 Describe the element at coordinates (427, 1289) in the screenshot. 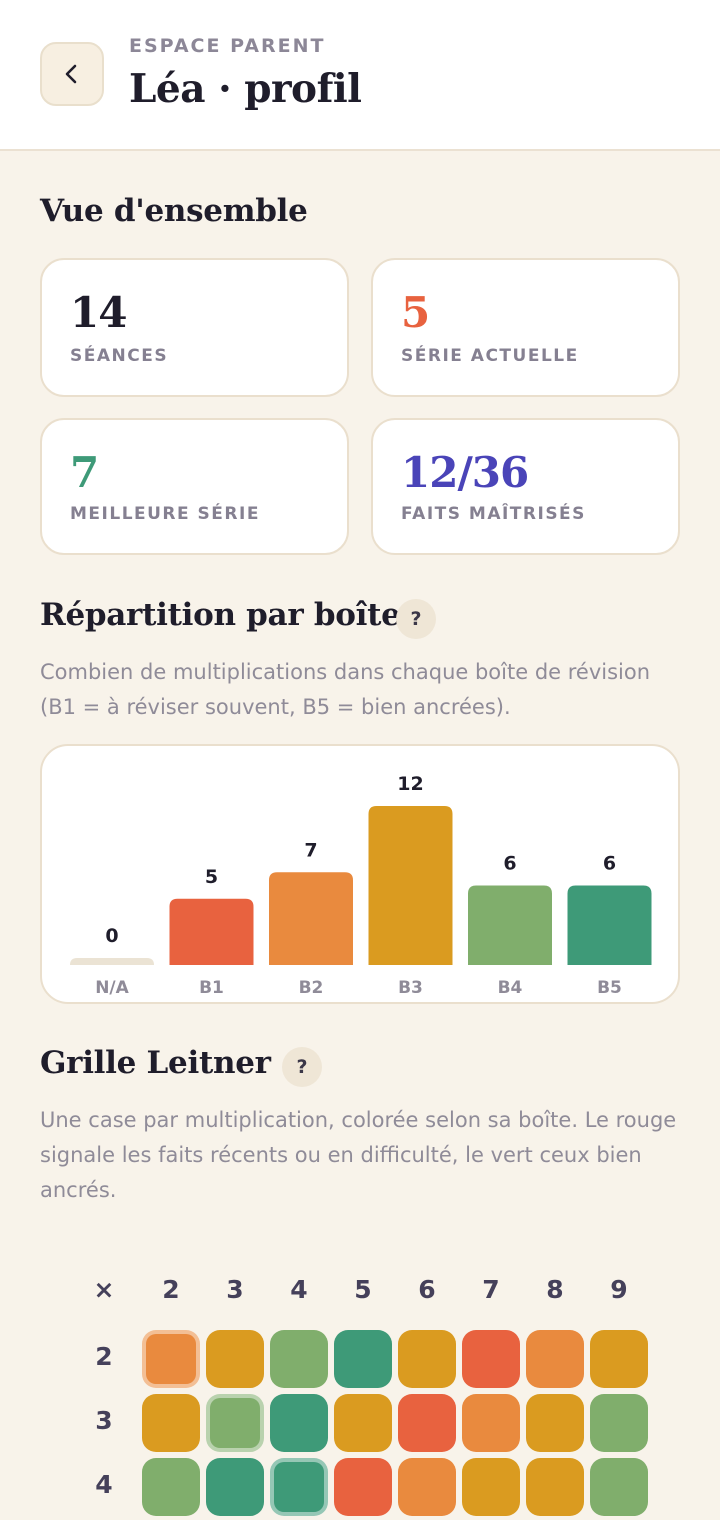

I see `grid-column-header: 6` at that location.